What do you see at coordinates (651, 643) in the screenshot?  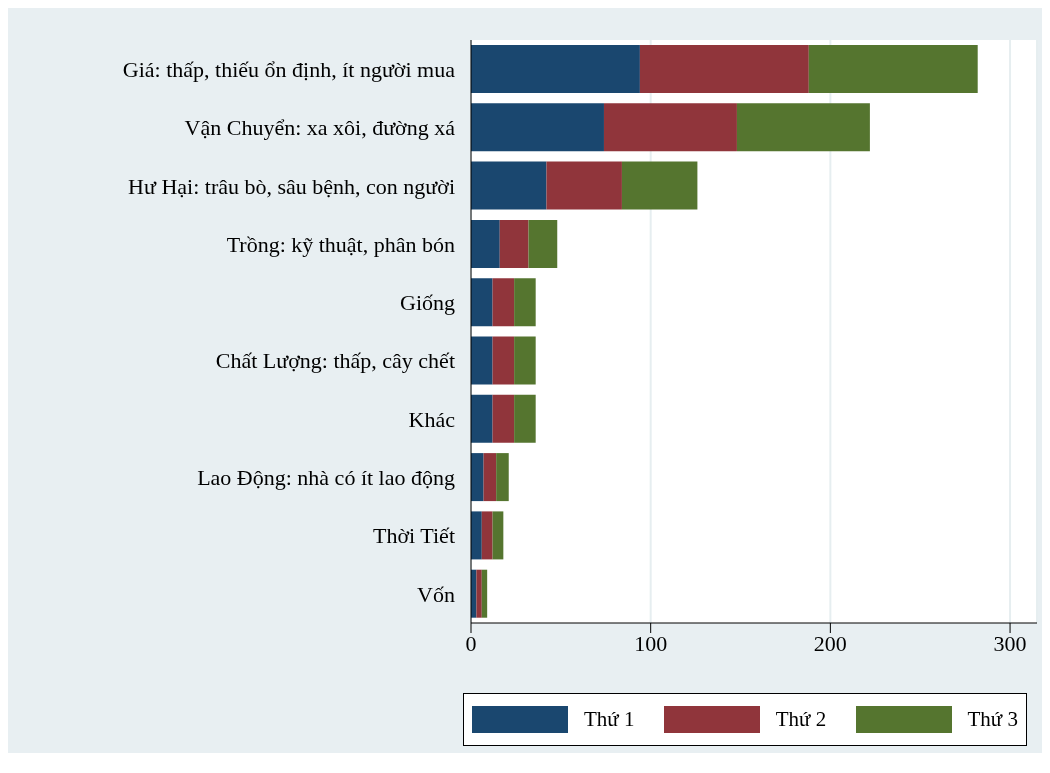 I see `x-tick-label: 100` at bounding box center [651, 643].